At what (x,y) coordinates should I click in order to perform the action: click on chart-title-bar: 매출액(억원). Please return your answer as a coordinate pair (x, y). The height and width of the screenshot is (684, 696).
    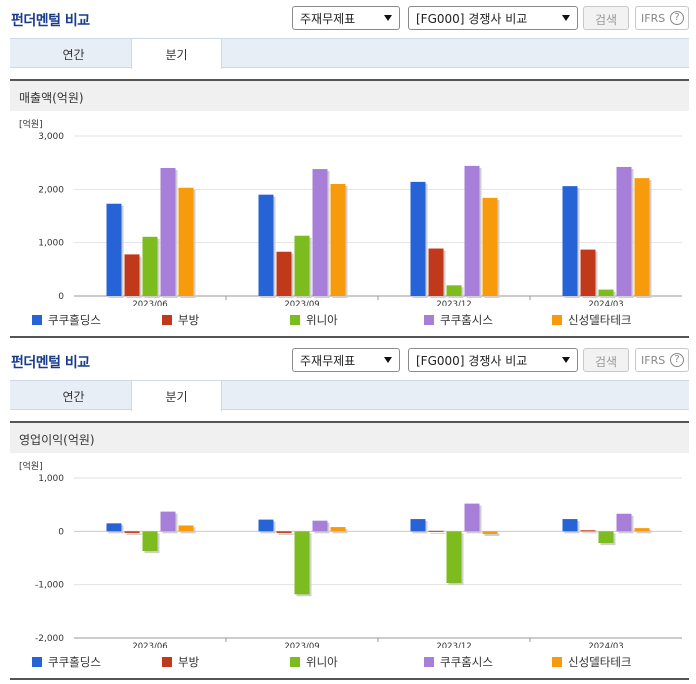
    Looking at the image, I should click on (349, 95).